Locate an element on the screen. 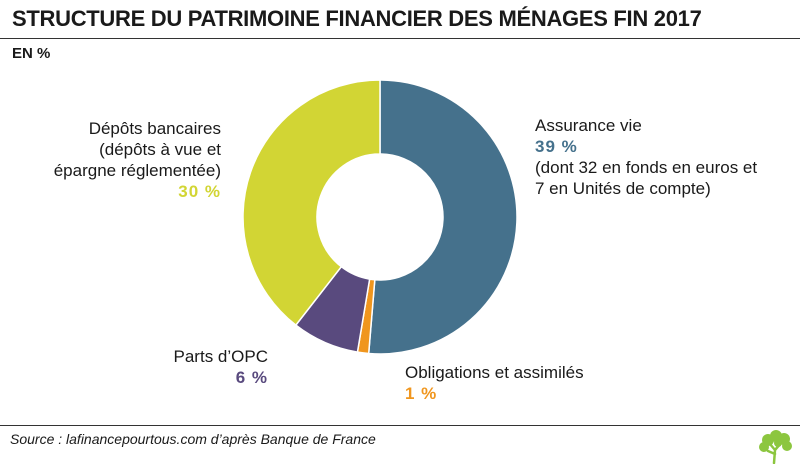 Image resolution: width=800 pixels, height=467 pixels. slice-label-3: Parts d’OPC is located at coordinates (221, 356).